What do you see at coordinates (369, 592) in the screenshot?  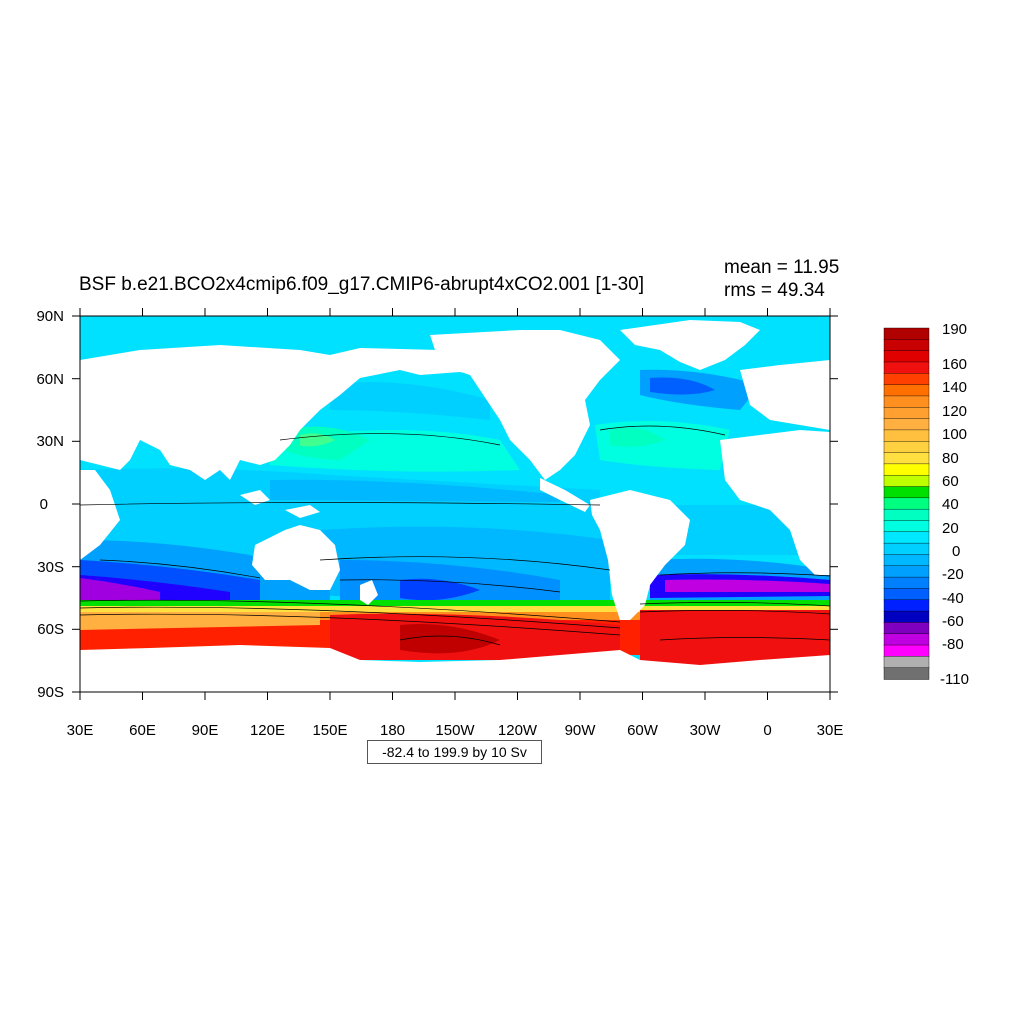 I see `new-zealand-land` at bounding box center [369, 592].